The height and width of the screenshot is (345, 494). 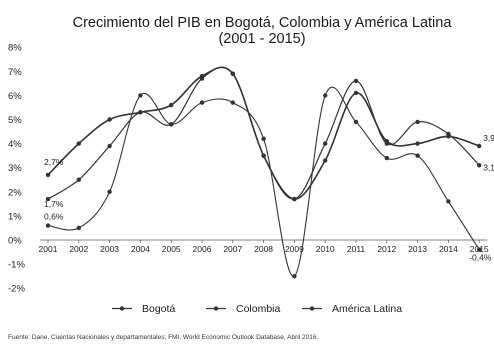 What do you see at coordinates (15, 192) in the screenshot?
I see `y-tick-label: 2%` at bounding box center [15, 192].